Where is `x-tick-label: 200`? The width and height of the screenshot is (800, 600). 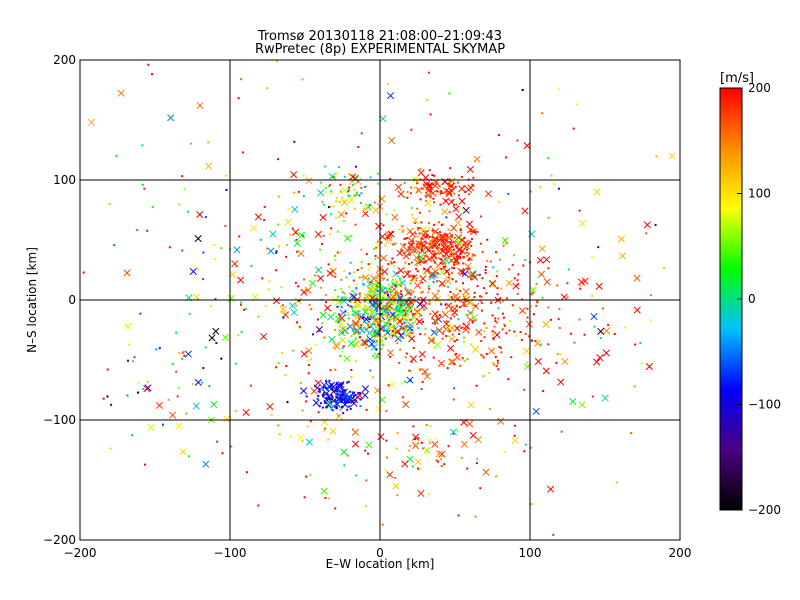 x-tick-label: 200 is located at coordinates (680, 553).